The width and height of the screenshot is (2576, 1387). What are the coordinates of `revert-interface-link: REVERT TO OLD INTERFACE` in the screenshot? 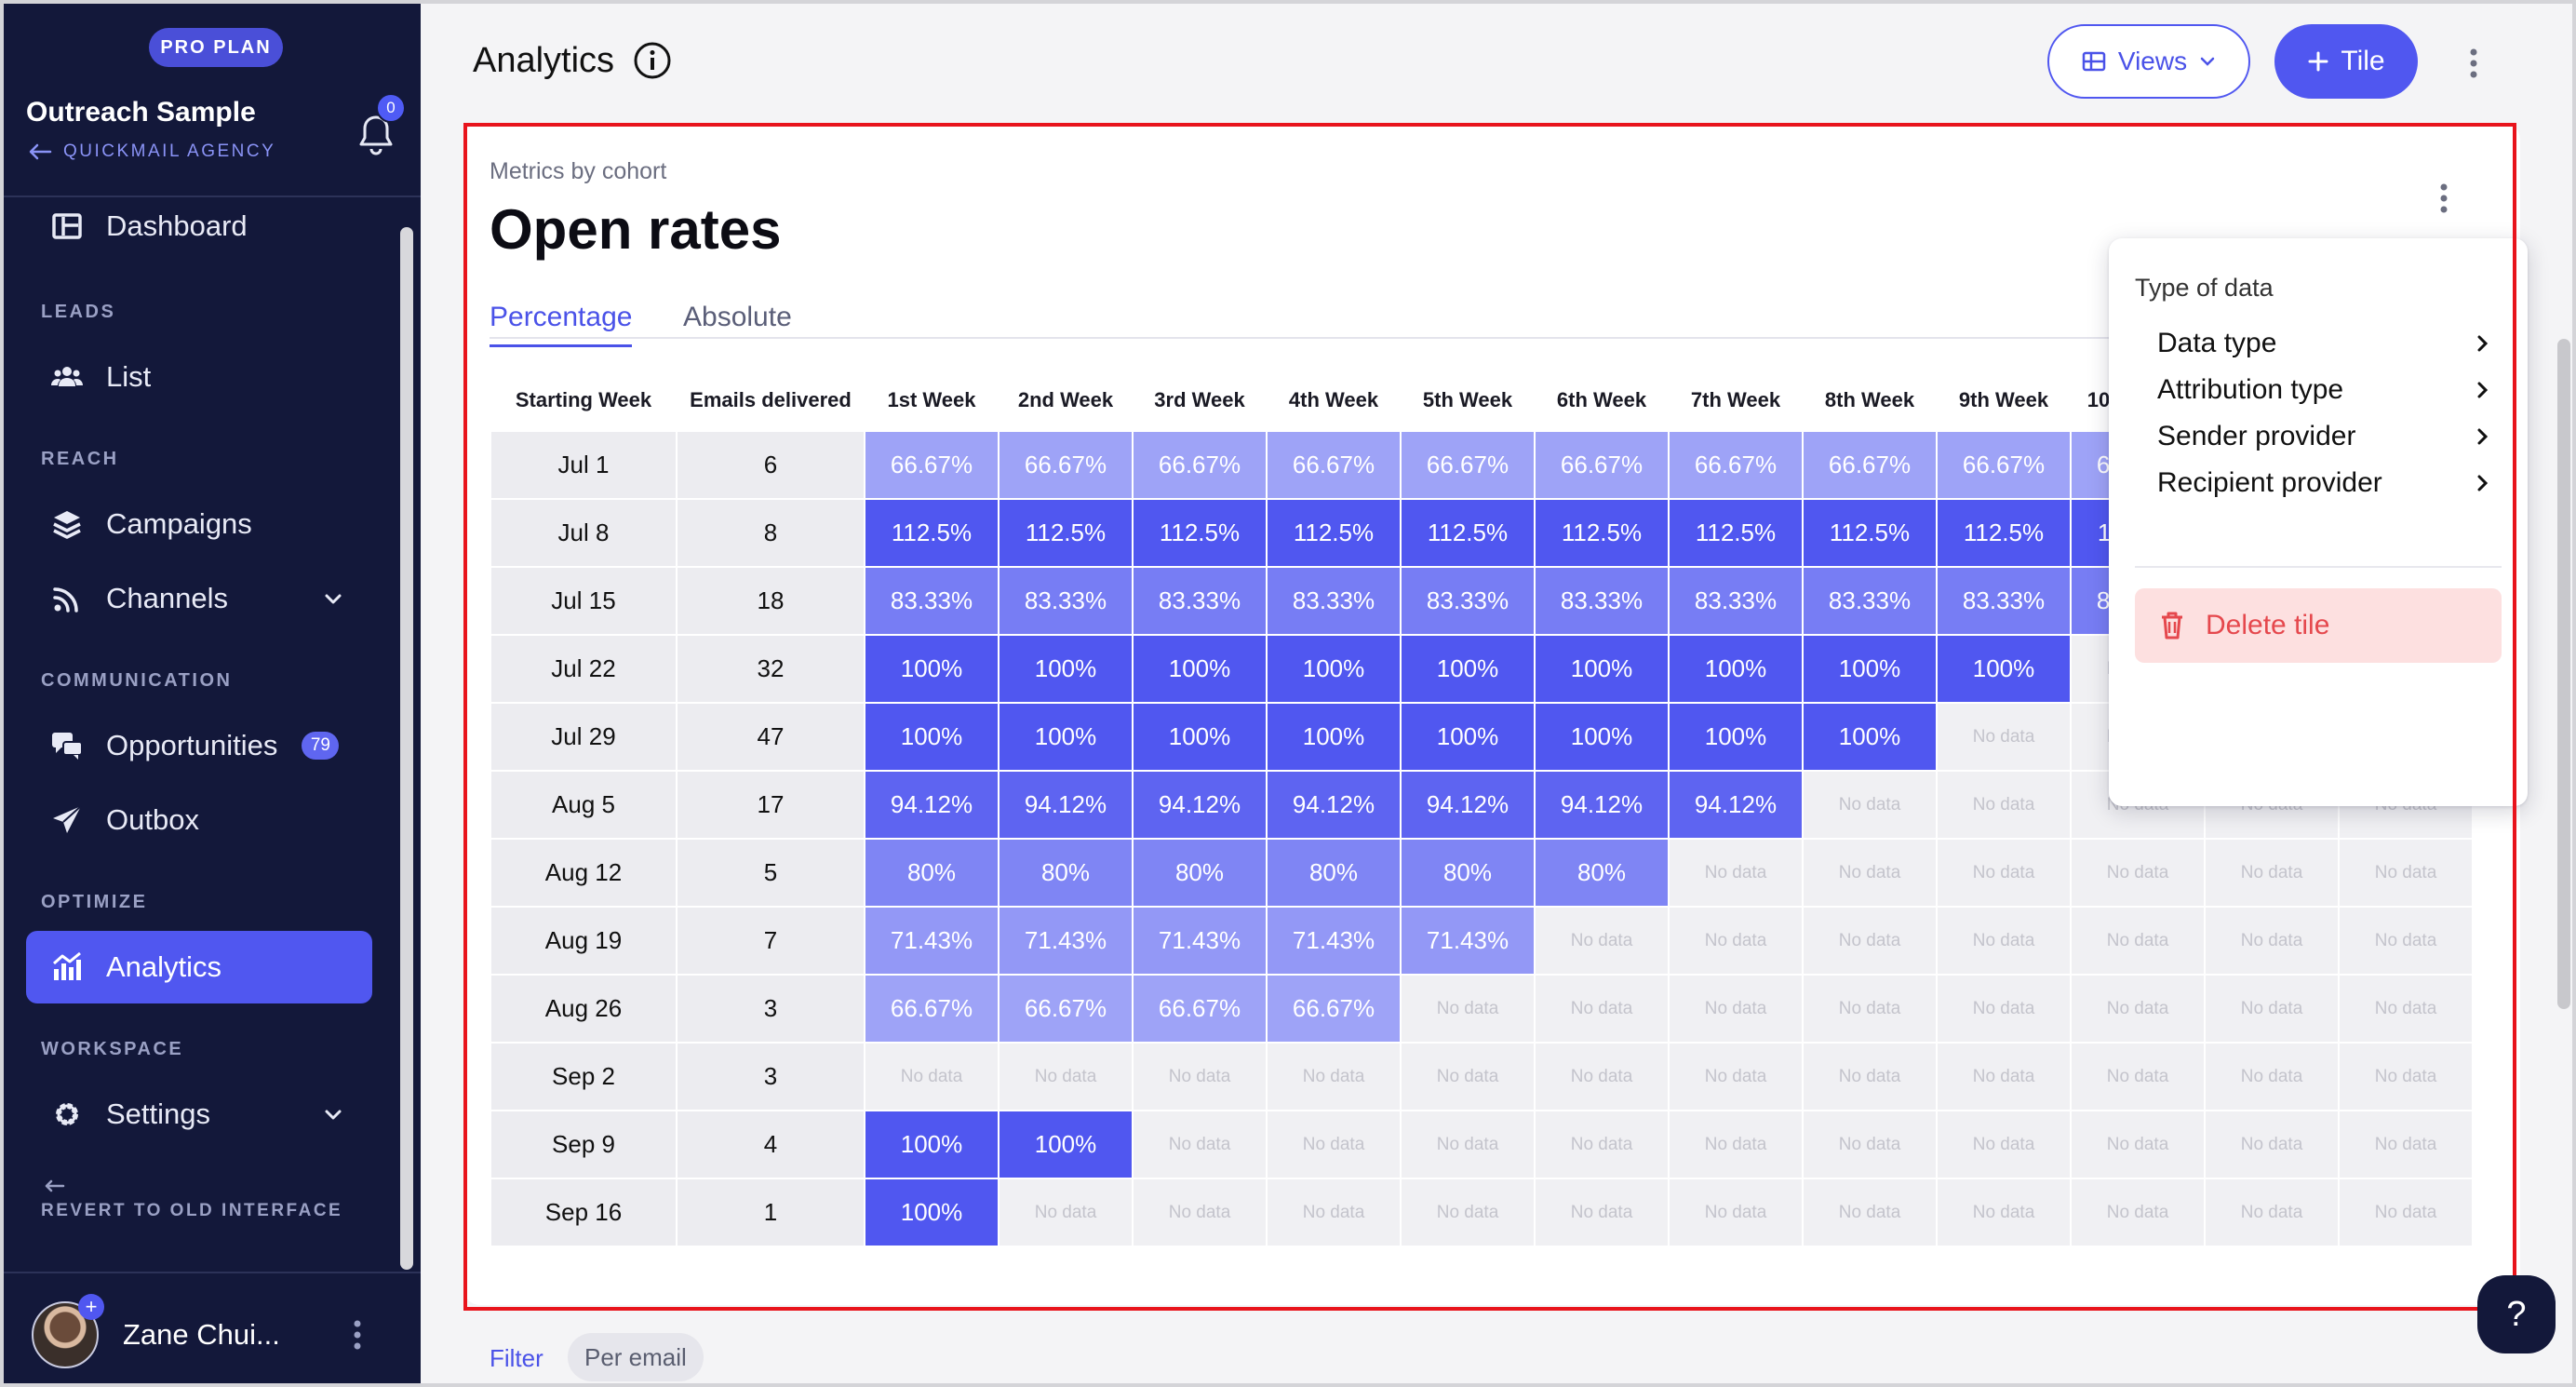 It's located at (192, 1210).